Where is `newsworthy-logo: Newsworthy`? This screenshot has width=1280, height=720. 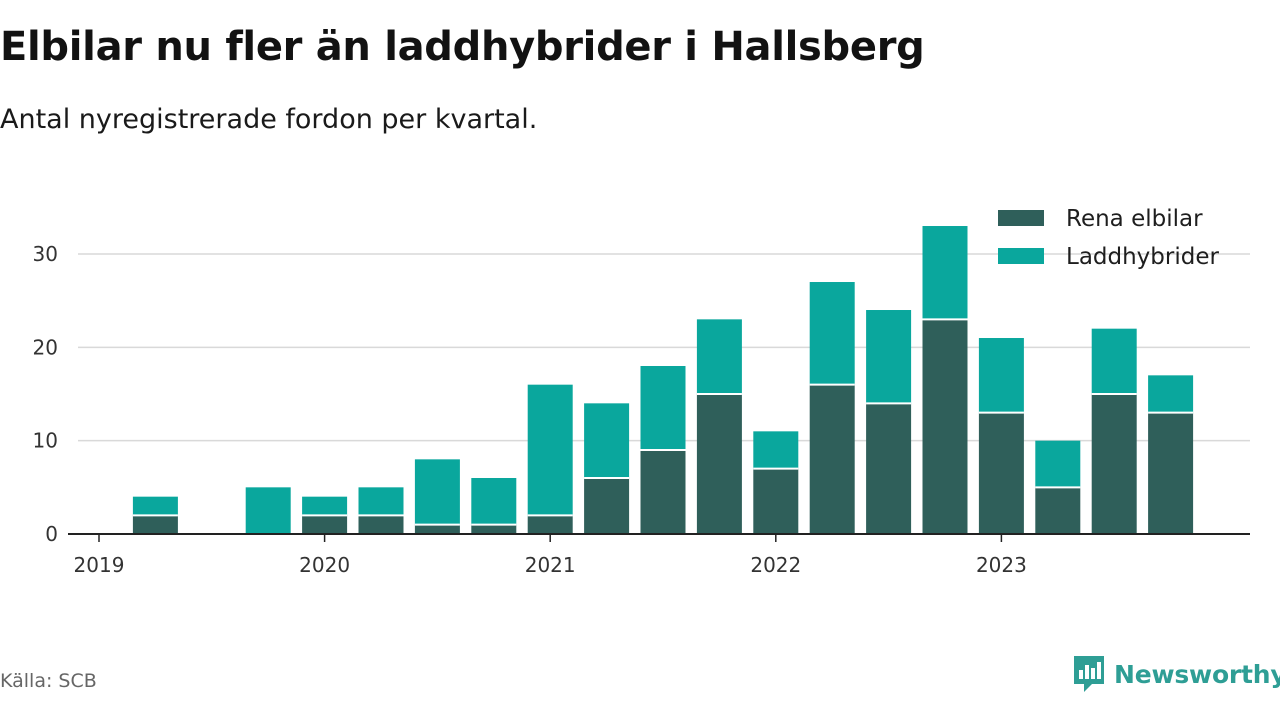 newsworthy-logo: Newsworthy is located at coordinates (1176, 674).